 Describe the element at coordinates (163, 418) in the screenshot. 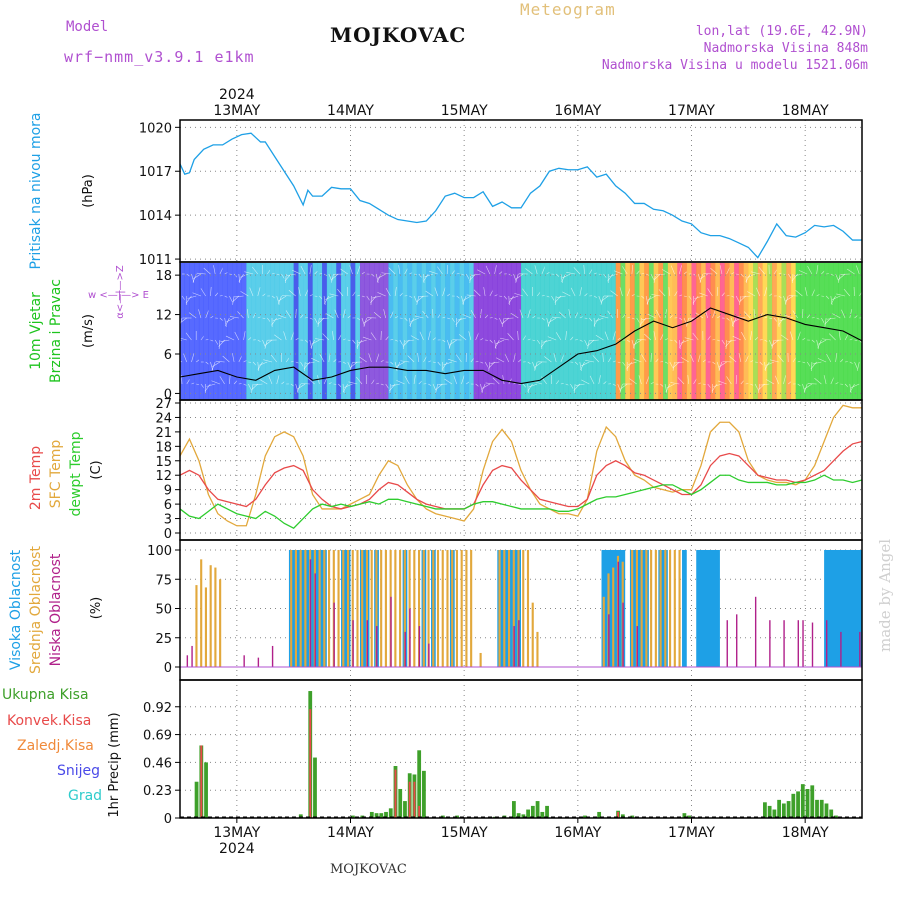

I see `temp-ytick-label-8: 24` at that location.